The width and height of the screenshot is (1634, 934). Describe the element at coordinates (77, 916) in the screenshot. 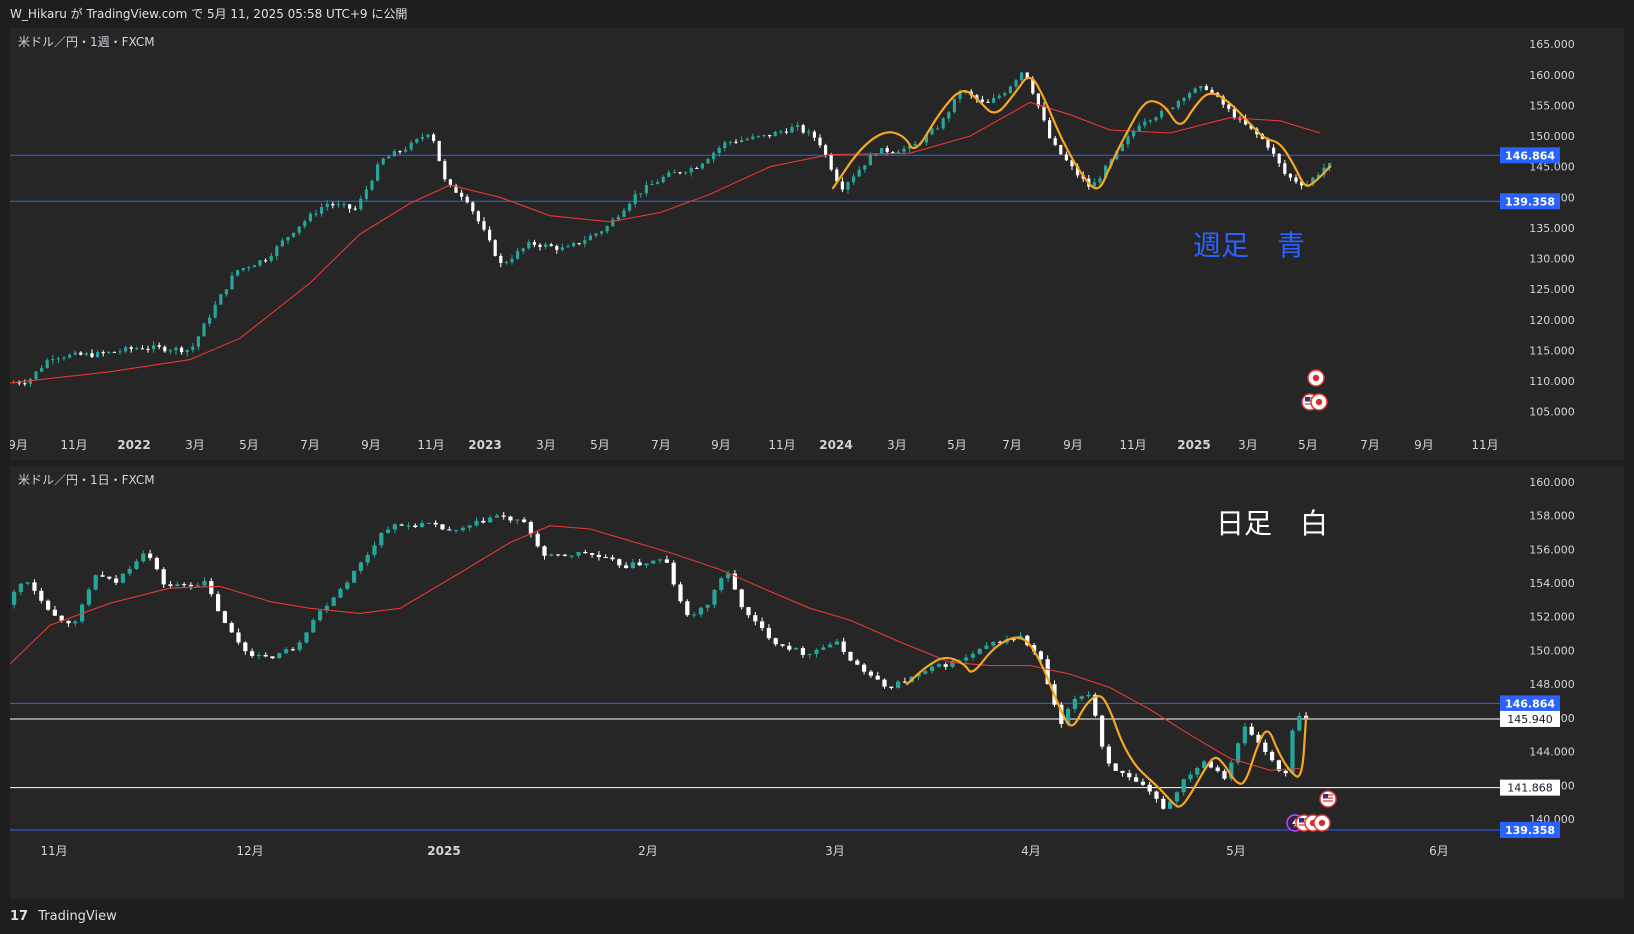

I see `footer-brand: TradingView` at that location.